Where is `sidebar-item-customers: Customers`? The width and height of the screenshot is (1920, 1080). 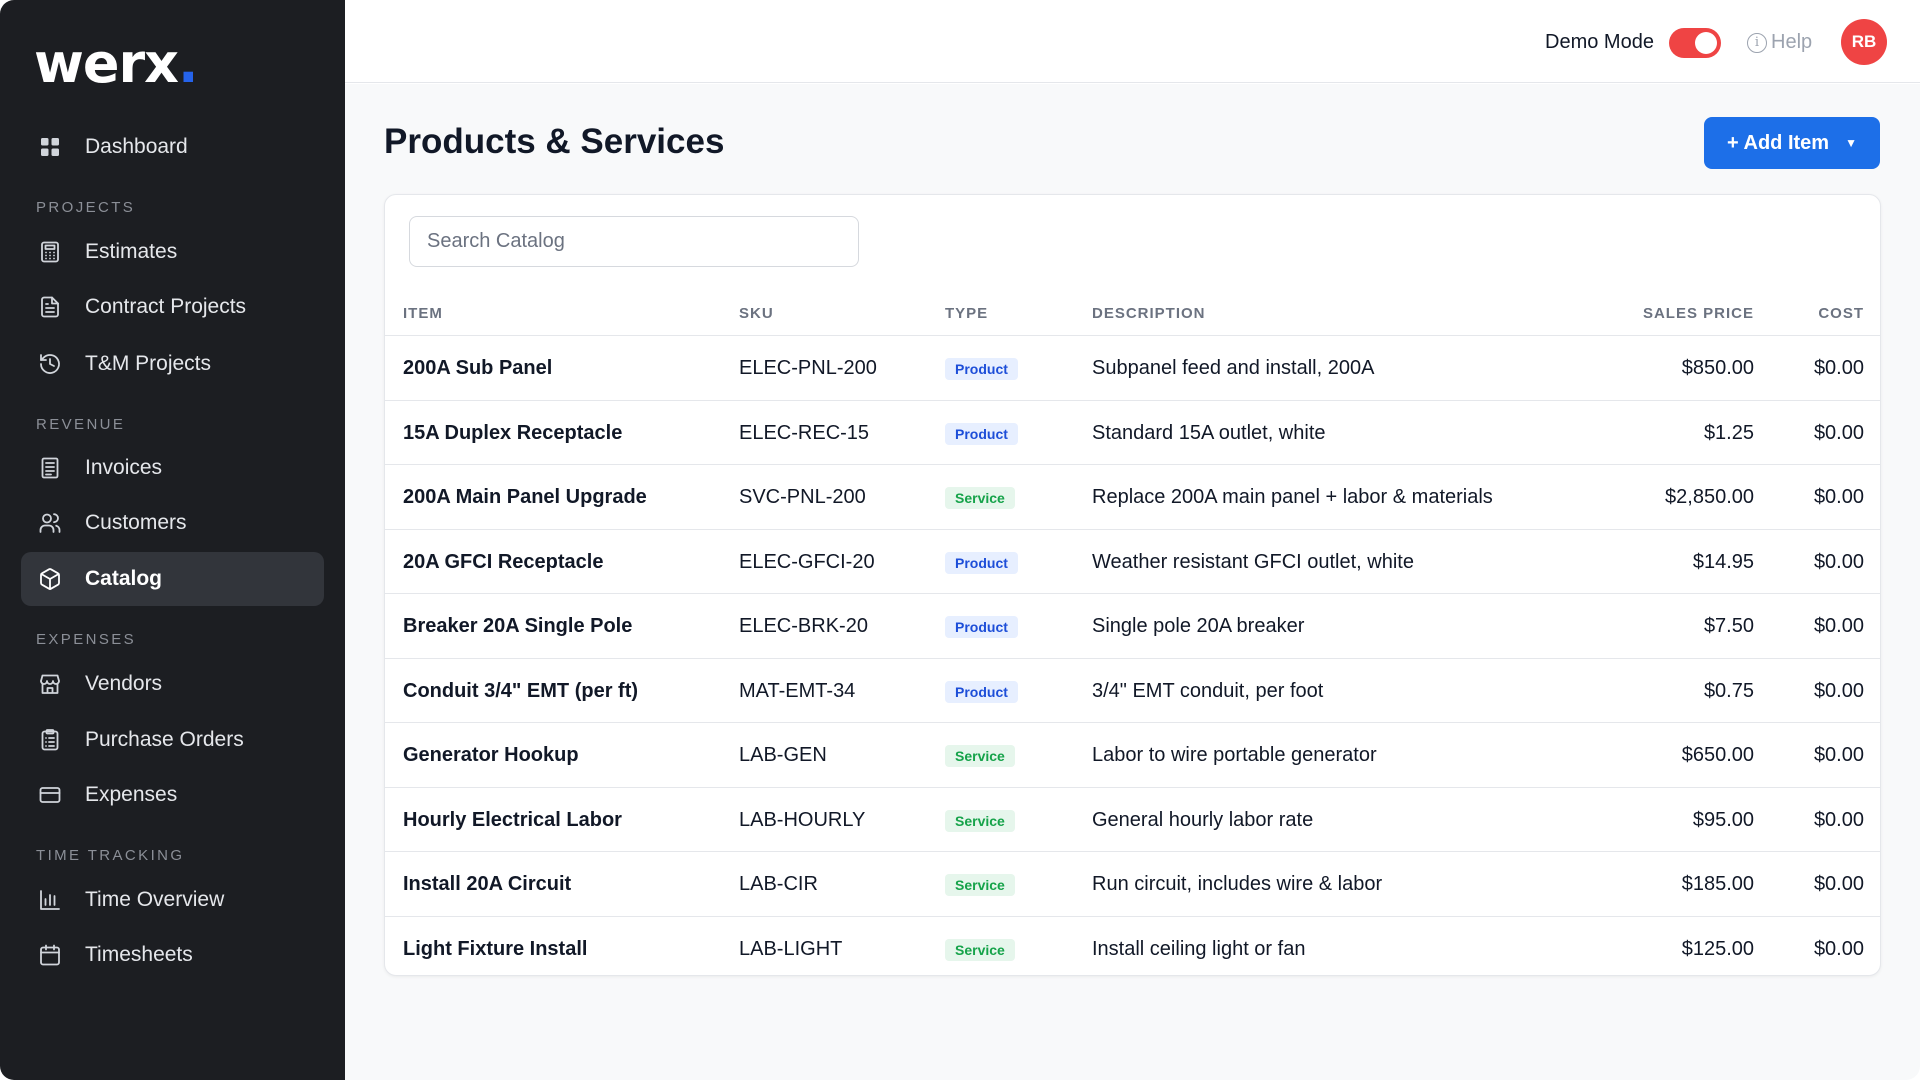
sidebar-item-customers: Customers is located at coordinates (172, 523).